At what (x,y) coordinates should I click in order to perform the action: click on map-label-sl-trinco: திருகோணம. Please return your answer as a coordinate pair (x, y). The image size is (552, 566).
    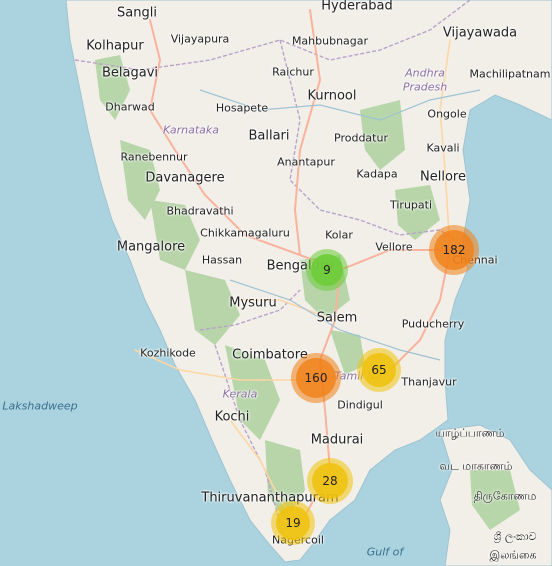
    Looking at the image, I should click on (505, 496).